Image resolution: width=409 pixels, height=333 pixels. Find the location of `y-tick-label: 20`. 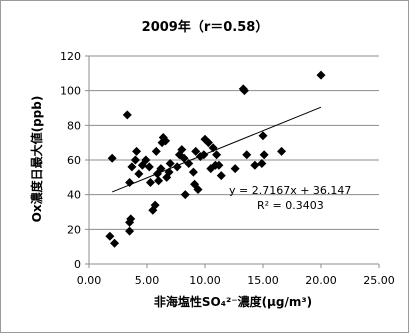

y-tick-label: 20 is located at coordinates (74, 229).